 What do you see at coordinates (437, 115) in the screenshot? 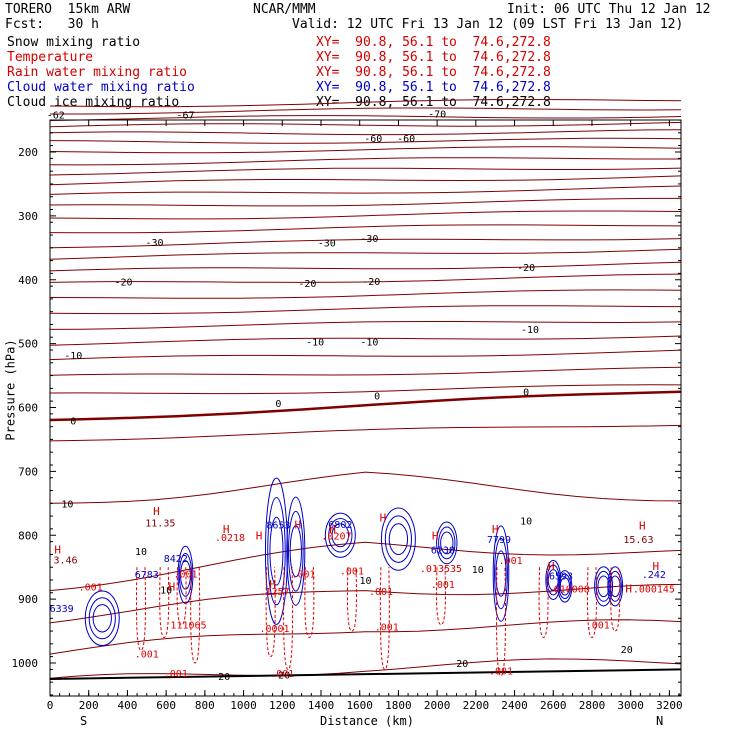
I see `temperature-label: -70` at bounding box center [437, 115].